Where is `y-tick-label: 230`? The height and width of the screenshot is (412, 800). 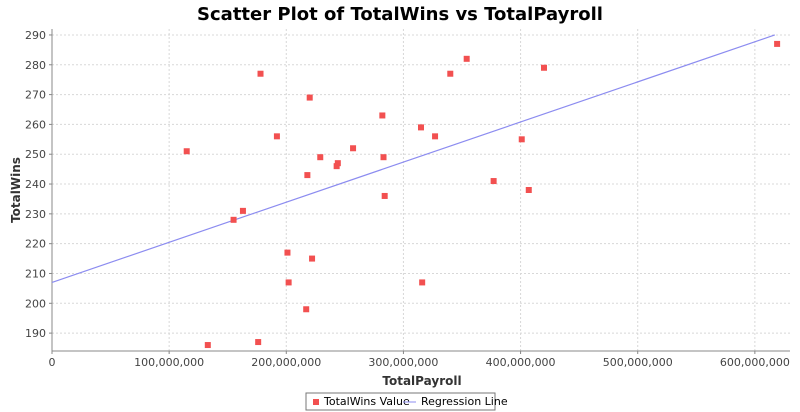
y-tick-label: 230 is located at coordinates (35, 214).